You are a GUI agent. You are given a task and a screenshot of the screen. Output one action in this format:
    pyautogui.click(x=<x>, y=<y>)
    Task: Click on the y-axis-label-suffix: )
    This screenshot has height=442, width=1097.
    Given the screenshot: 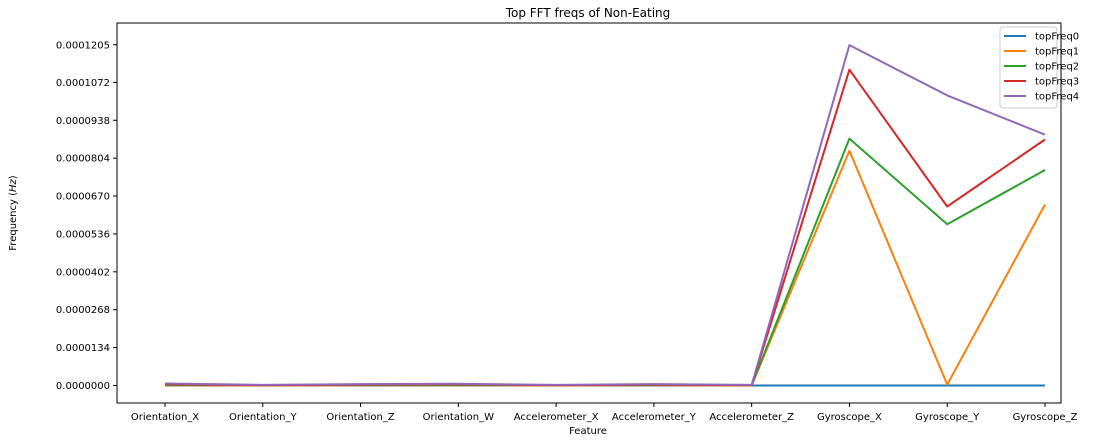 What is the action you would take?
    pyautogui.click(x=13, y=177)
    